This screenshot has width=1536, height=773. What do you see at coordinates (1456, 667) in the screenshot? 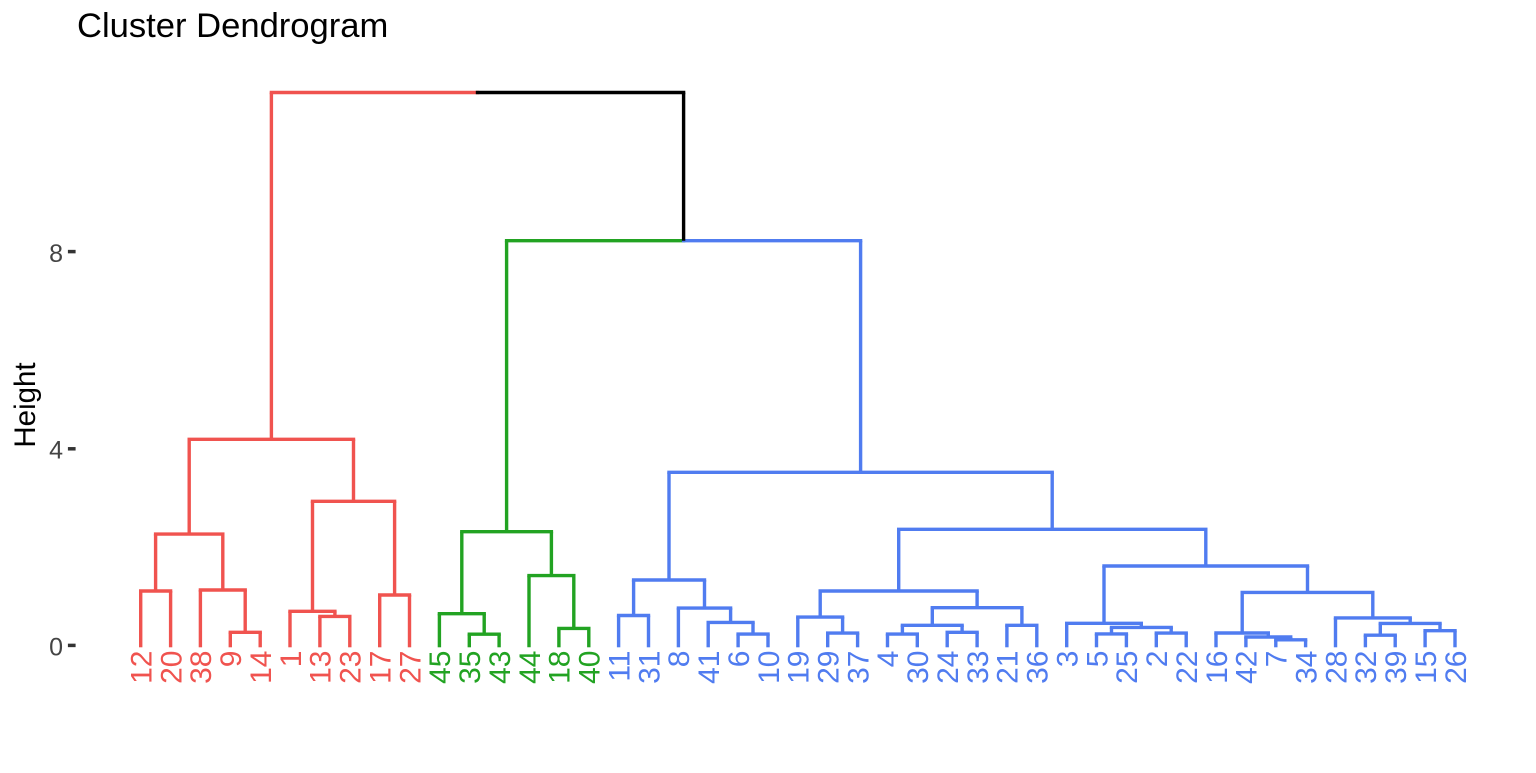
I see `svg-text: 26` at bounding box center [1456, 667].